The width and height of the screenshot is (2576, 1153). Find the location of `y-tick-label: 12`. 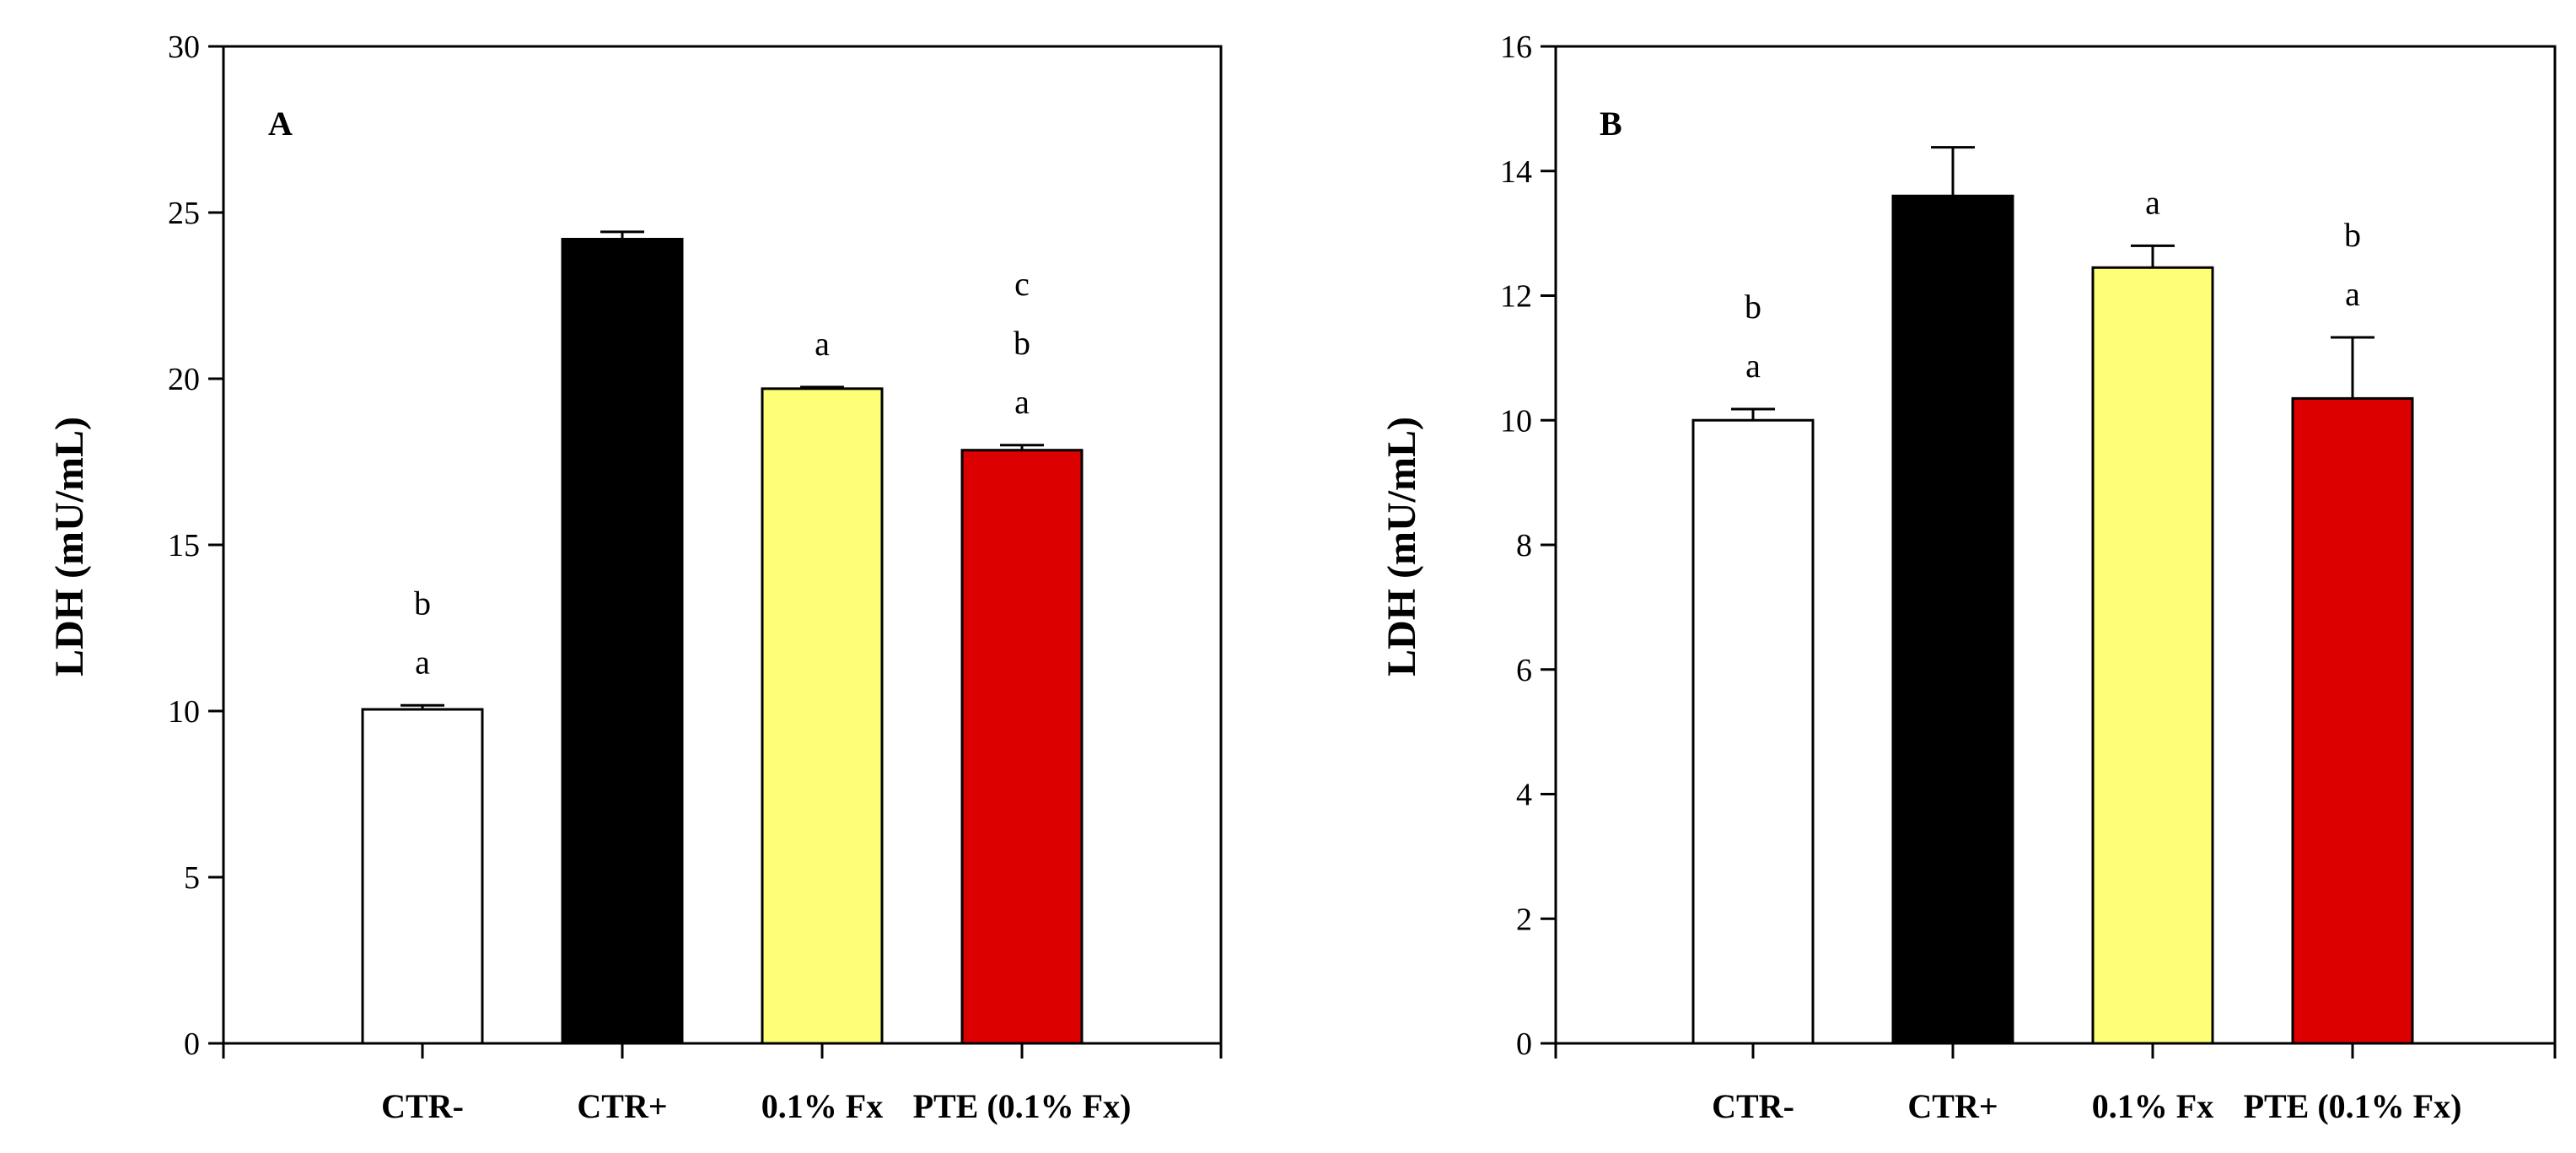

y-tick-label: 12 is located at coordinates (1516, 297).